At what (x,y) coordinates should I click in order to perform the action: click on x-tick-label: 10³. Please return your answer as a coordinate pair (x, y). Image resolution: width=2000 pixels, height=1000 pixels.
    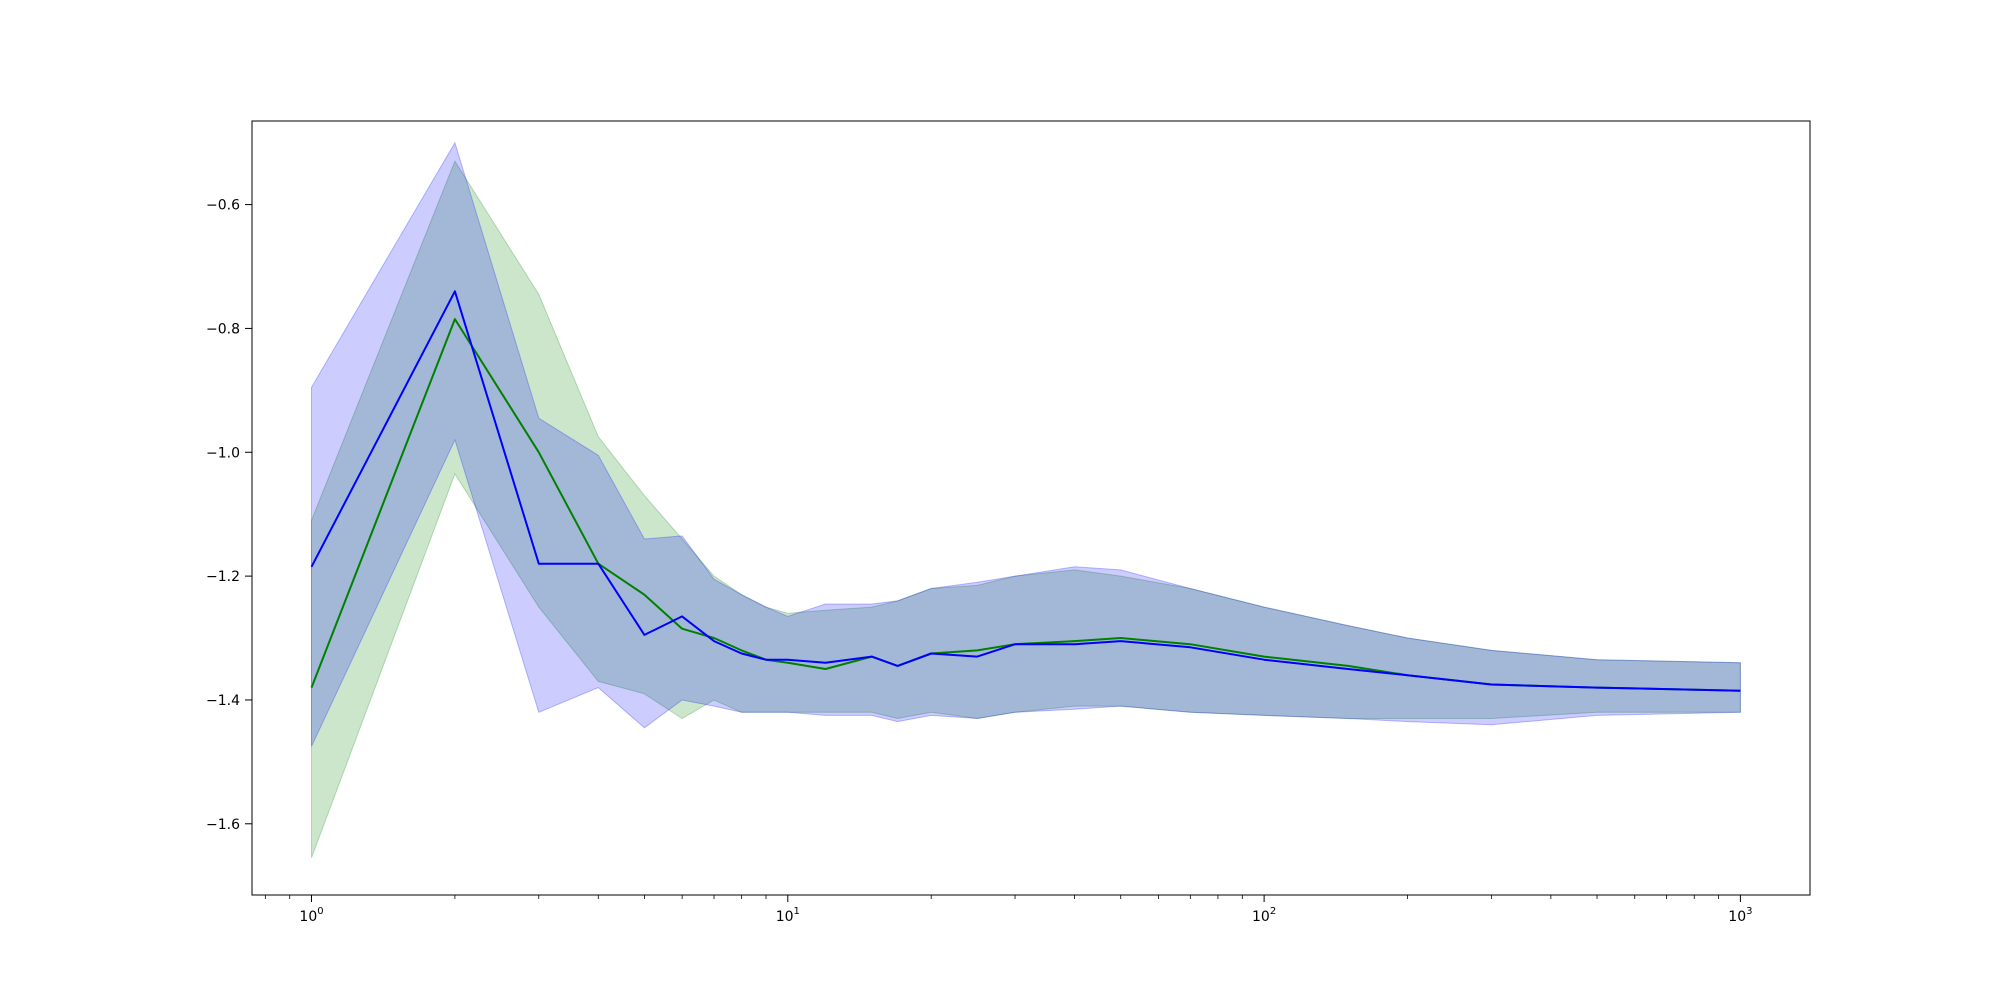
    Looking at the image, I should click on (1740, 915).